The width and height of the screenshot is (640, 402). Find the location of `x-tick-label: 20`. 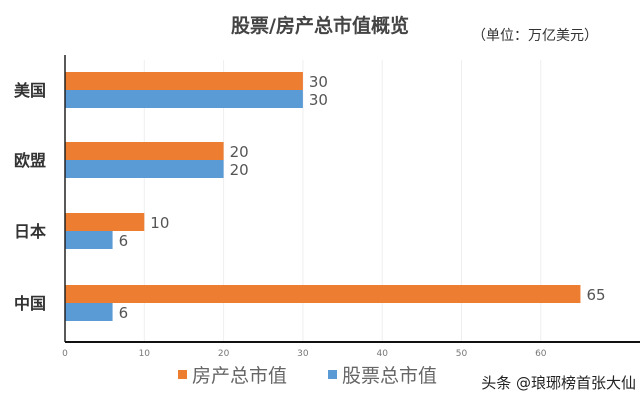

x-tick-label: 20 is located at coordinates (224, 354).